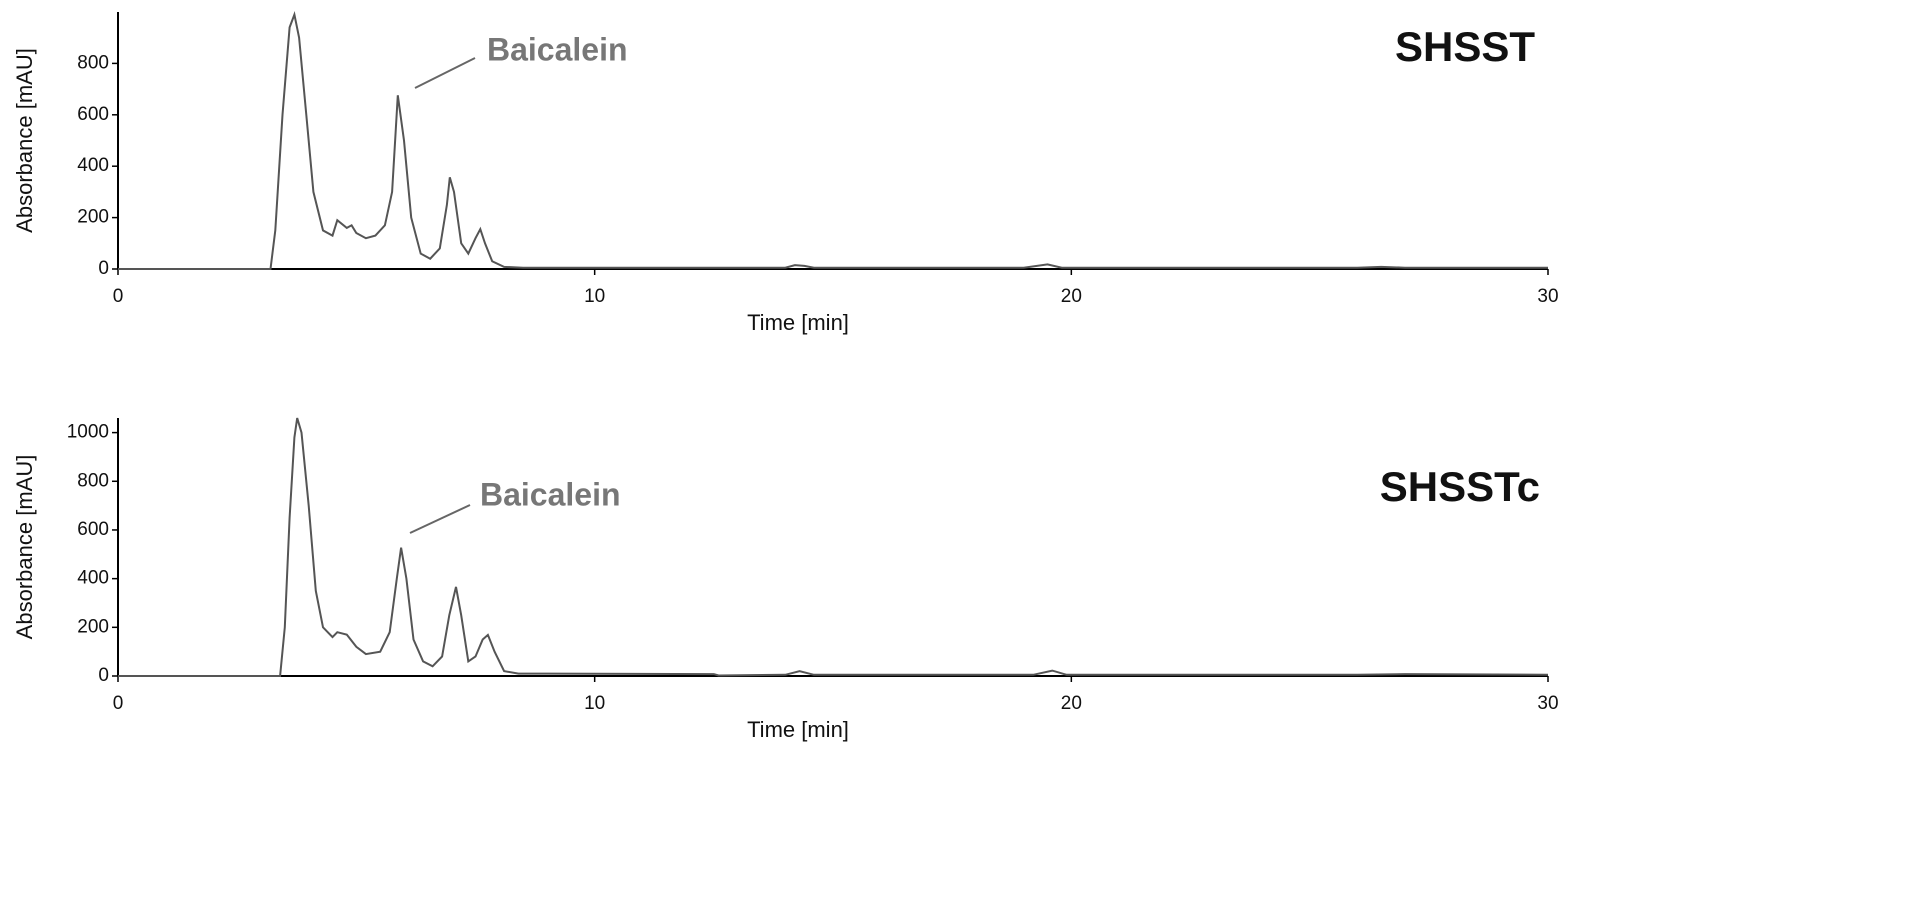 The image size is (1913, 924). I want to click on panel-title: SHSST, so click(1465, 46).